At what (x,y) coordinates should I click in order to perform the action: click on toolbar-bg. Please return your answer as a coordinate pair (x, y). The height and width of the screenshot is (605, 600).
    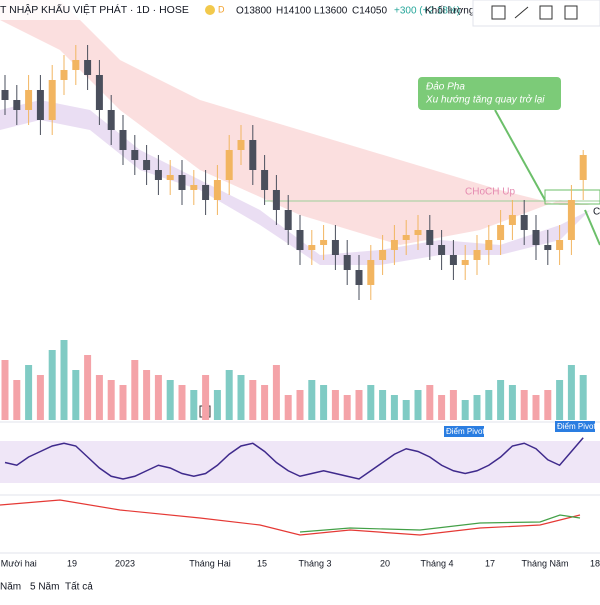
    Looking at the image, I should click on (300, 588).